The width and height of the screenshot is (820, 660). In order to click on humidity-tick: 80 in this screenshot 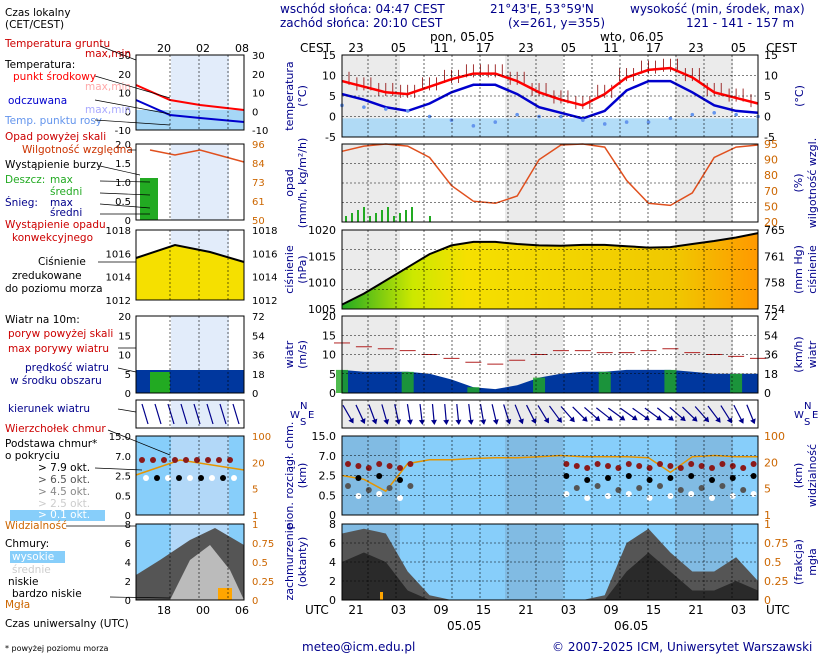, I will do `click(771, 175)`.